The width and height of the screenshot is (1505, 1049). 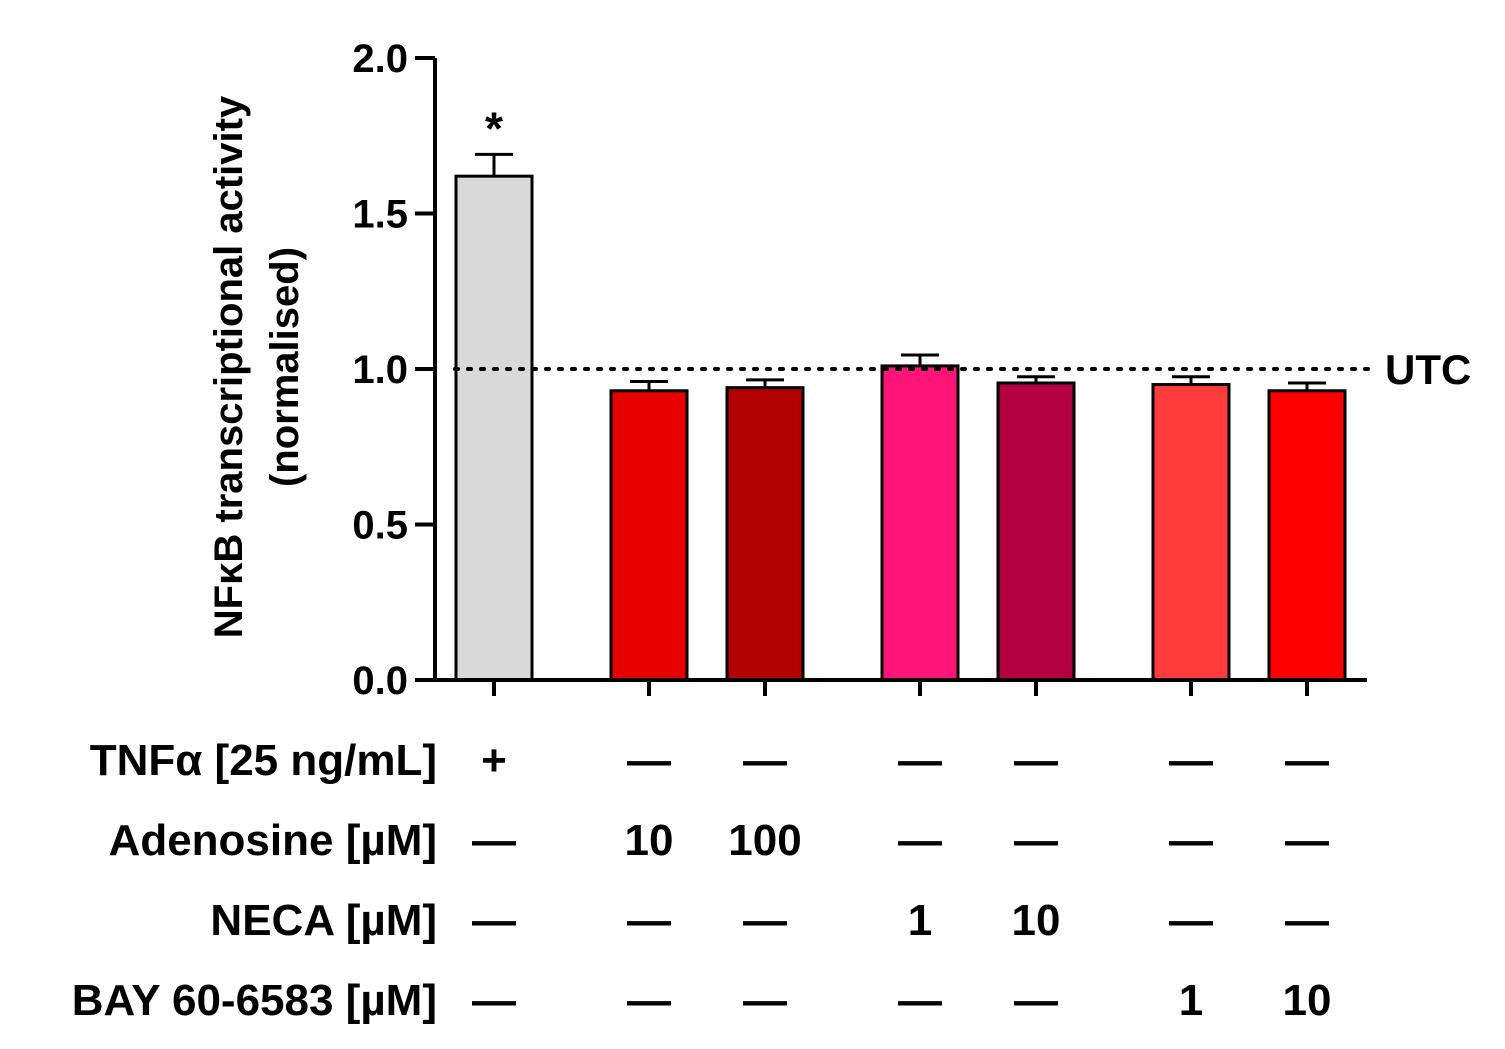 I want to click on y-axis-title-line2: (normalised), so click(x=285, y=367).